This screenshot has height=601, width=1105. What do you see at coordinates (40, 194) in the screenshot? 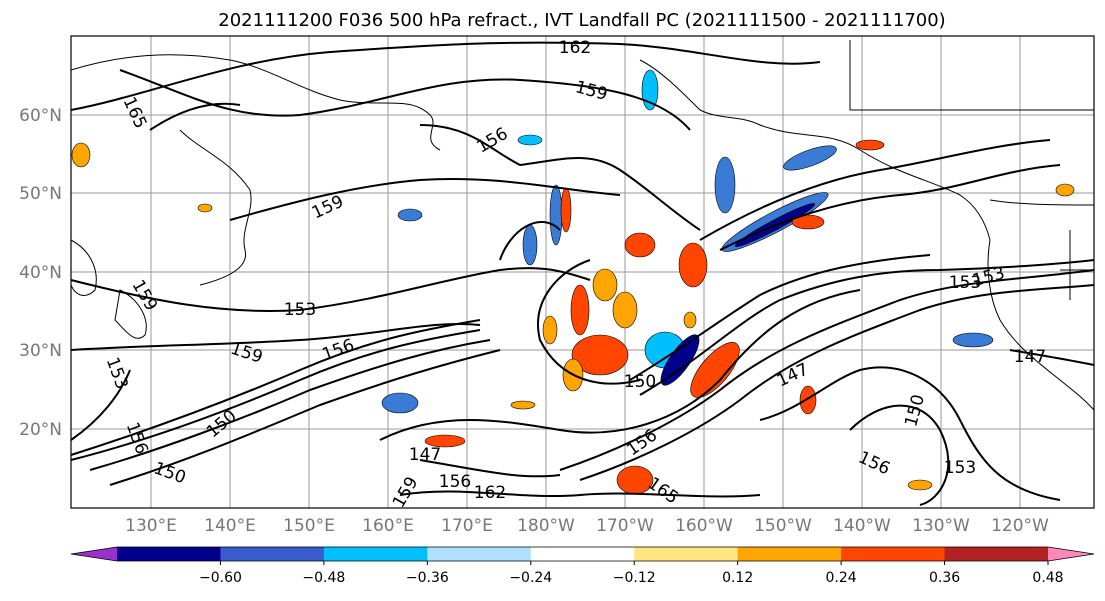
I see `lat-label: 50°N` at bounding box center [40, 194].